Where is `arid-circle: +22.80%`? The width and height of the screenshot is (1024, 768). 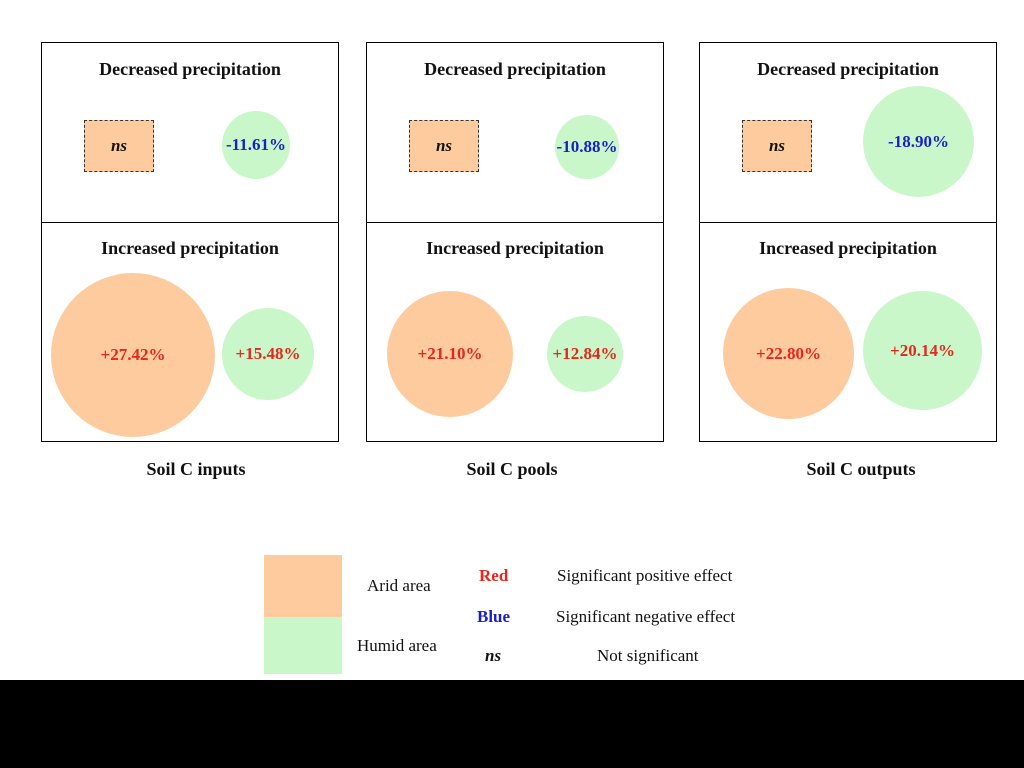 arid-circle: +22.80% is located at coordinates (788, 353).